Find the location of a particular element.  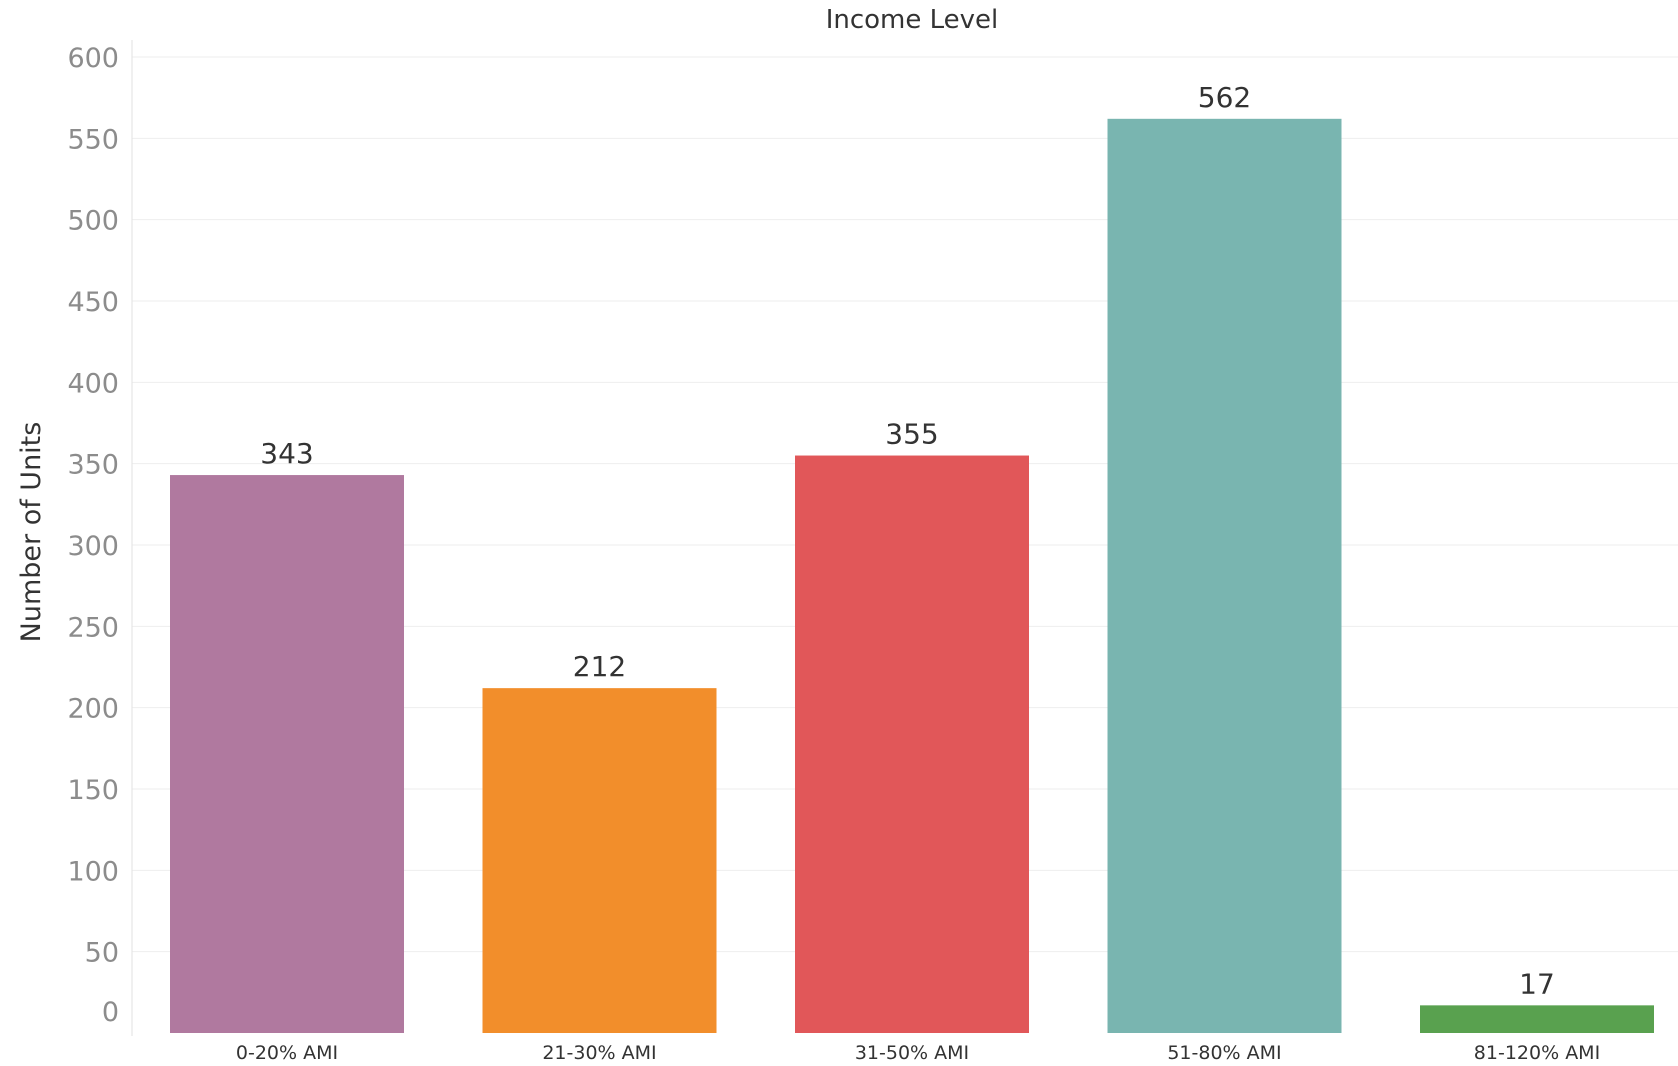

y-tick-label: 250 is located at coordinates (93, 627).